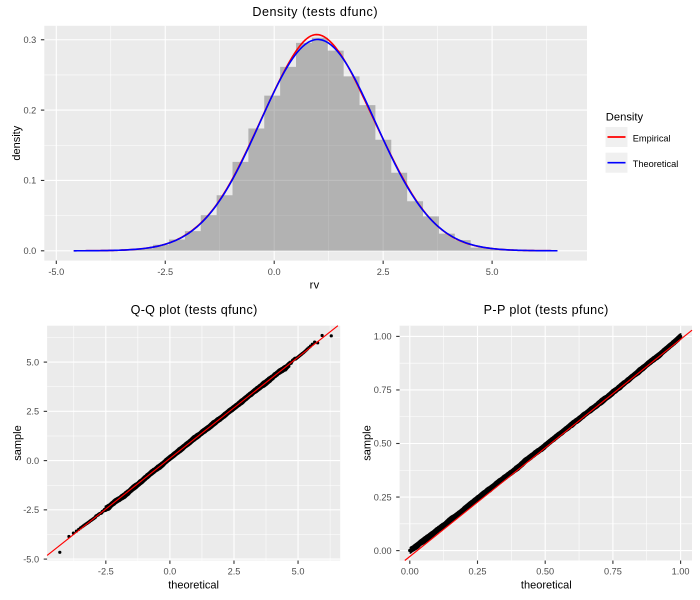 This screenshot has height=600, width=700. I want to click on svg-text: Q-Q plot (tests qfunc), so click(194, 310).